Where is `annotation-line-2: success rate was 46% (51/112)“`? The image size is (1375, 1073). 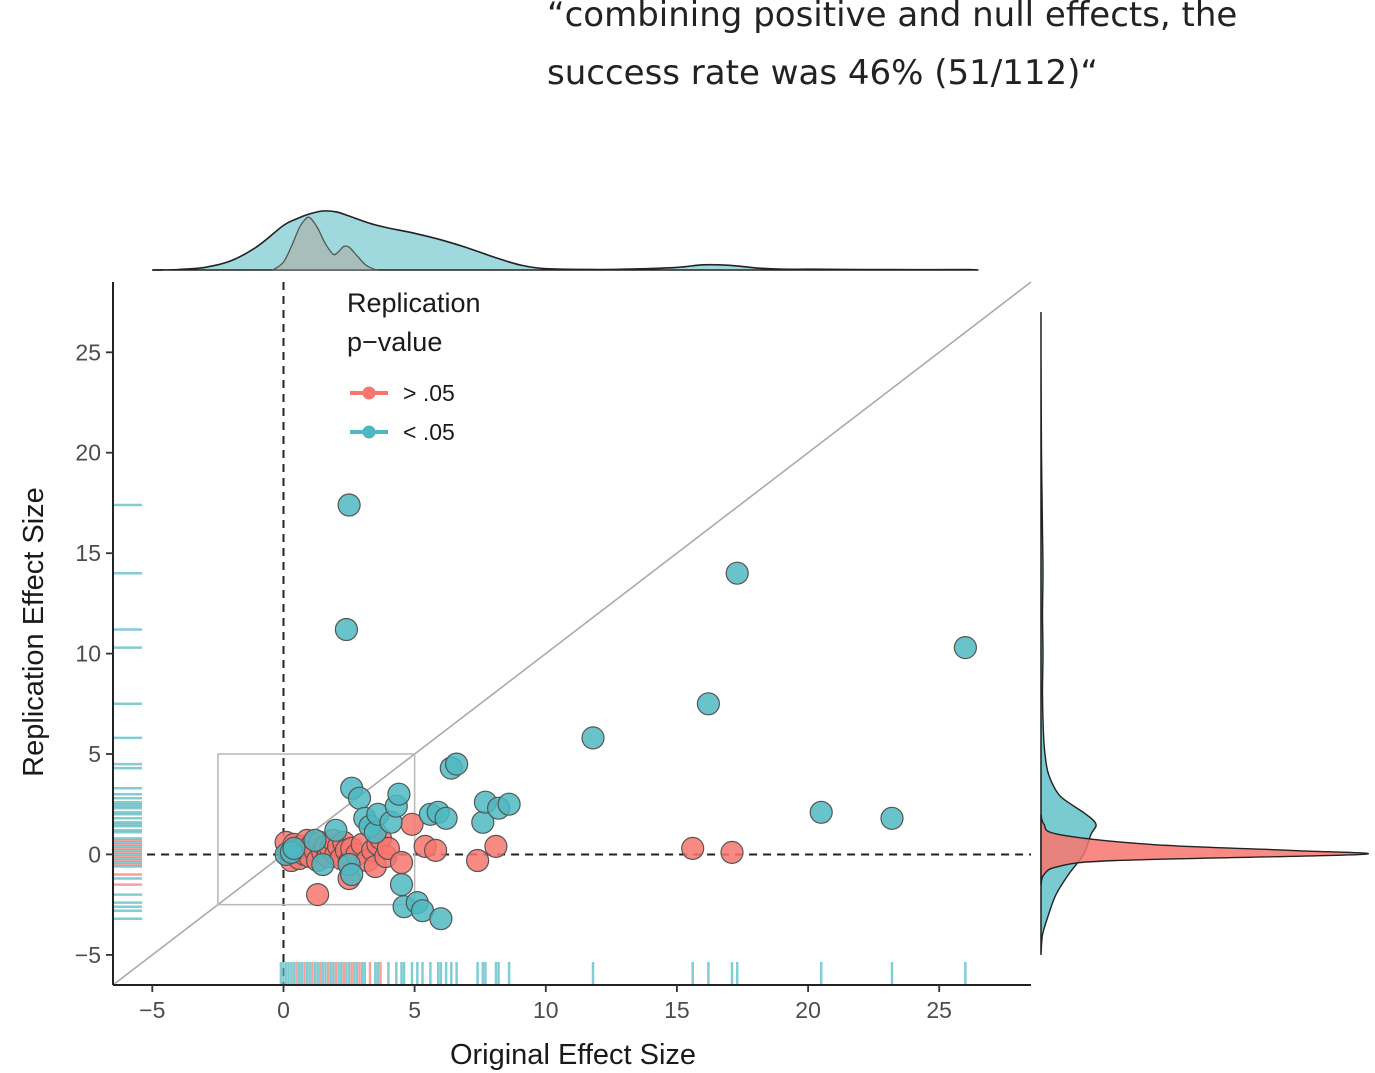
annotation-line-2: success rate was 46% (51/112)“ is located at coordinates (822, 73).